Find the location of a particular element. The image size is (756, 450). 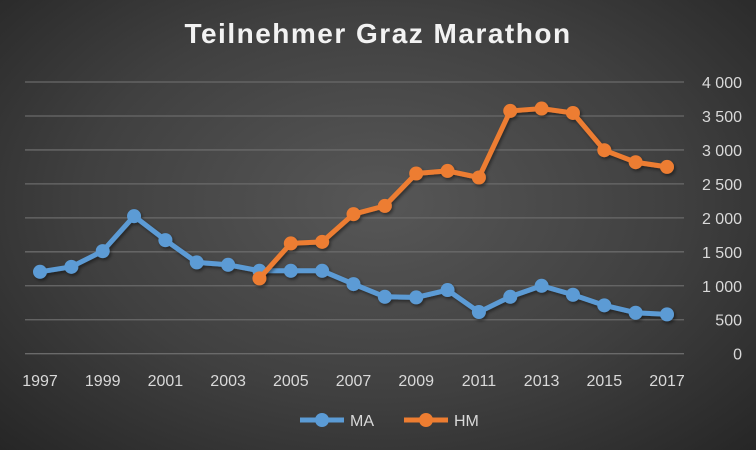

x-tick-label: 2017 is located at coordinates (667, 381).